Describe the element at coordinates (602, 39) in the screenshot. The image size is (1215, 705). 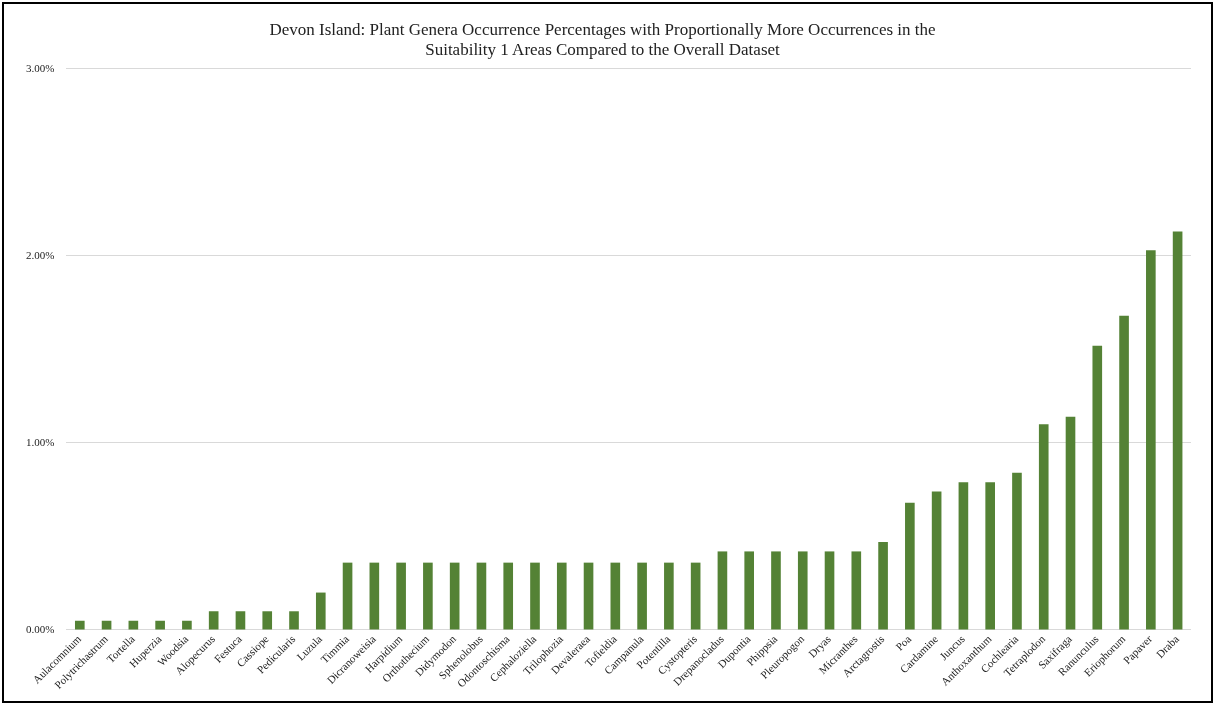
I see `chart-title: Devon Island: Plant Genera Occurrence Percentages with Proportionally More Occurrences in the Suitability 1 Areas Compared to the Overall Dataset` at that location.